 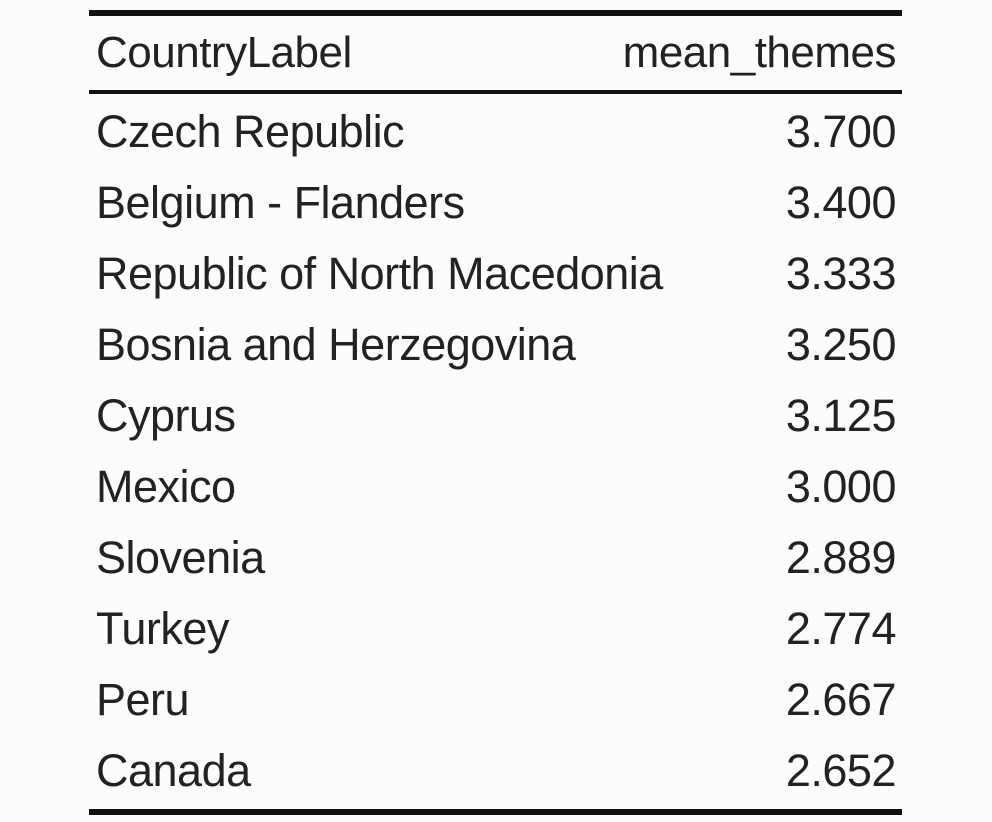 What do you see at coordinates (841, 415) in the screenshot?
I see `mean-themes-cell: 3.125` at bounding box center [841, 415].